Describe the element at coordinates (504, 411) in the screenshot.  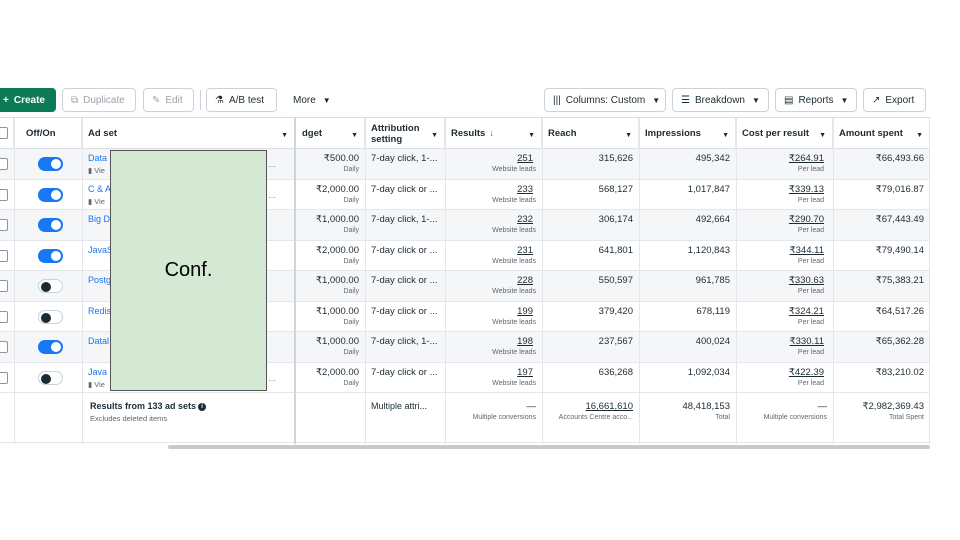
I see `footer-results: — Multiple conversions` at that location.